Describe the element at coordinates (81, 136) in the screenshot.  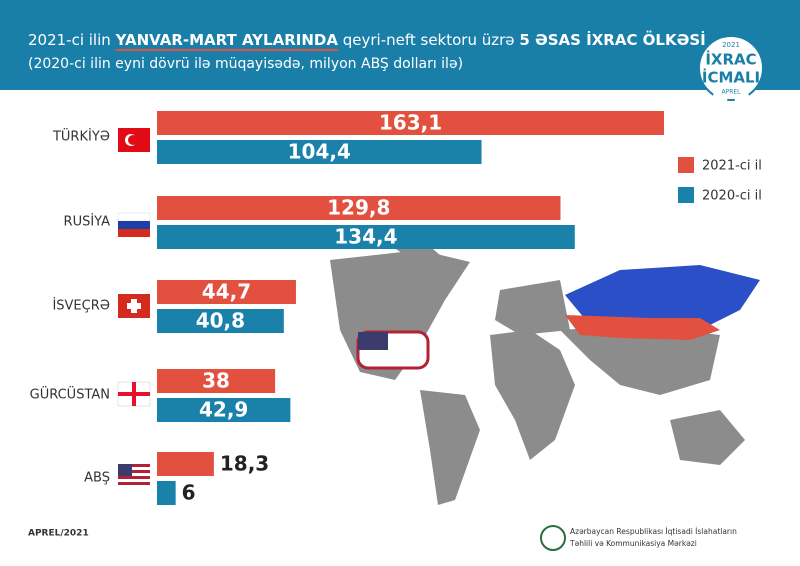
I see `category-label: TÜRKİYƏ` at that location.